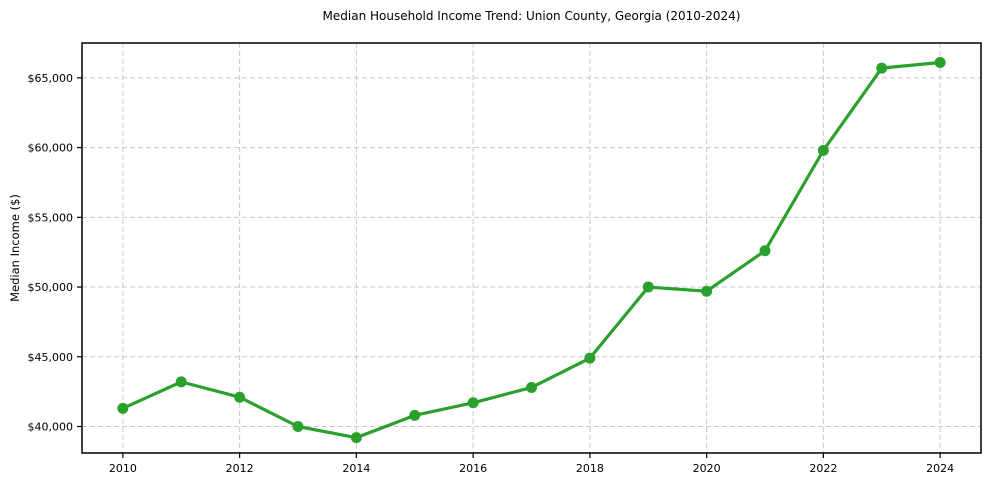 The width and height of the screenshot is (989, 490). Describe the element at coordinates (473, 403) in the screenshot. I see `data-point-2016` at that location.